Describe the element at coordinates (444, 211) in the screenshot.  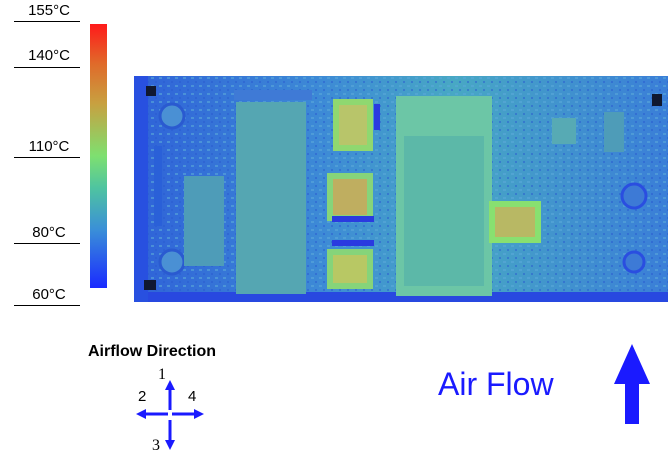
I see `component-right-block` at that location.